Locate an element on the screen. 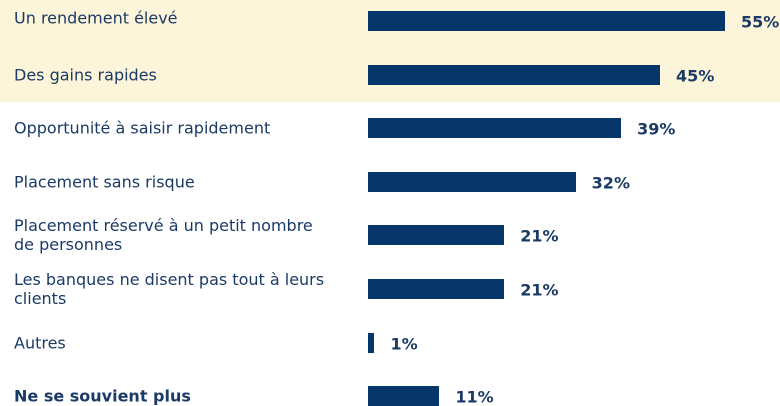 The width and height of the screenshot is (780, 406). category-label: Placement sans risque is located at coordinates (104, 182).